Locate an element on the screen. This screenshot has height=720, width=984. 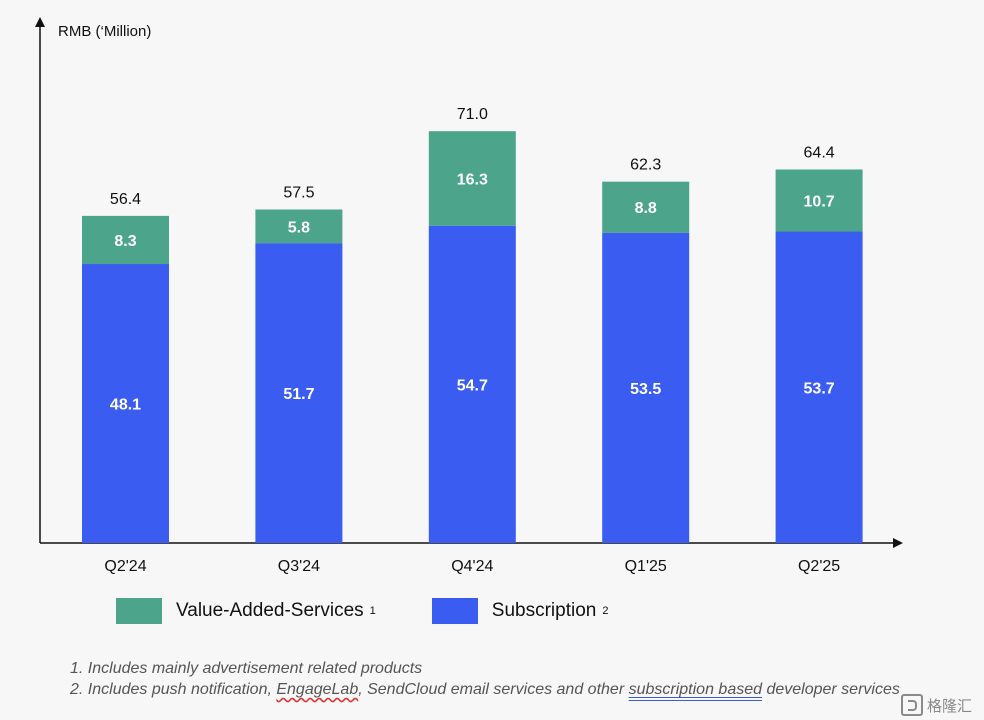
x-axis-arrow-icon is located at coordinates (898, 543).